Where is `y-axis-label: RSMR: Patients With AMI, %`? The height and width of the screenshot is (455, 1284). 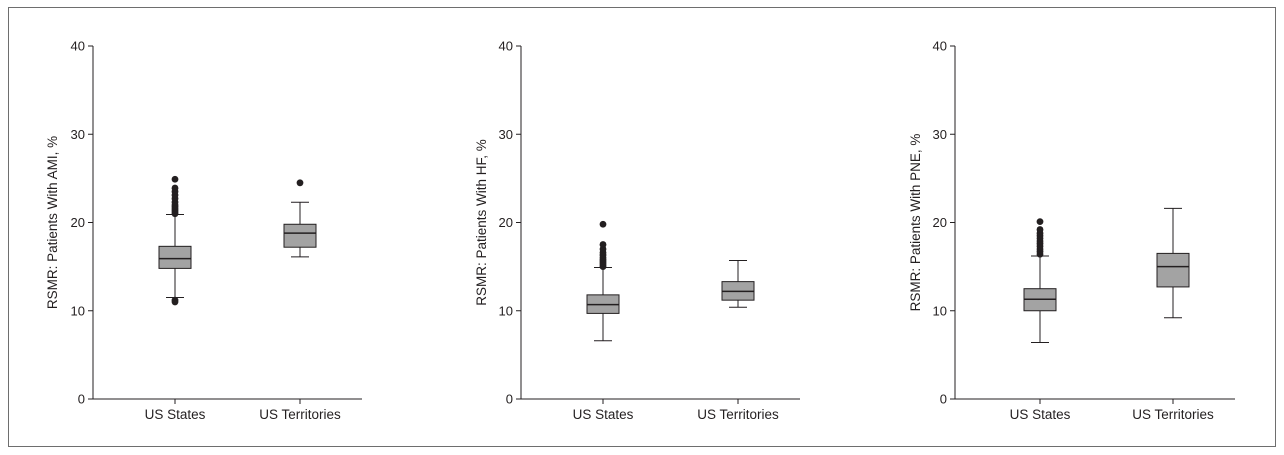 y-axis-label: RSMR: Patients With AMI, % is located at coordinates (52, 222).